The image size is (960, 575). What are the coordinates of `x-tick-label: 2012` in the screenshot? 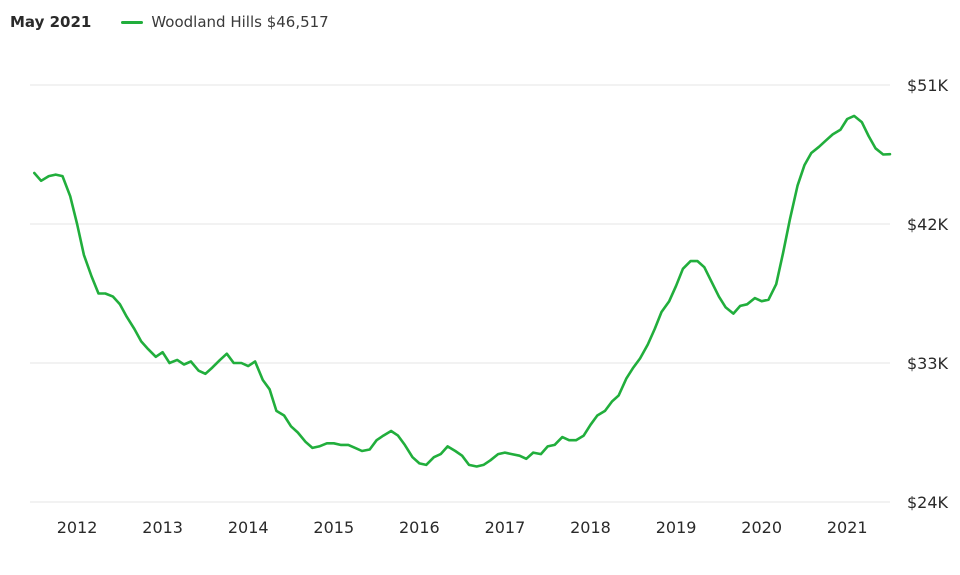 It's located at (77, 527).